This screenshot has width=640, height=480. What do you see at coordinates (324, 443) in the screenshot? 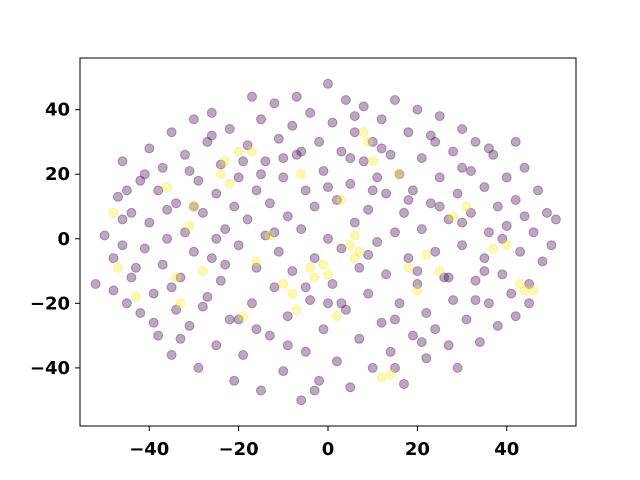
I see `x-axis-ticks: −40 −20 0 20 40` at bounding box center [324, 443].